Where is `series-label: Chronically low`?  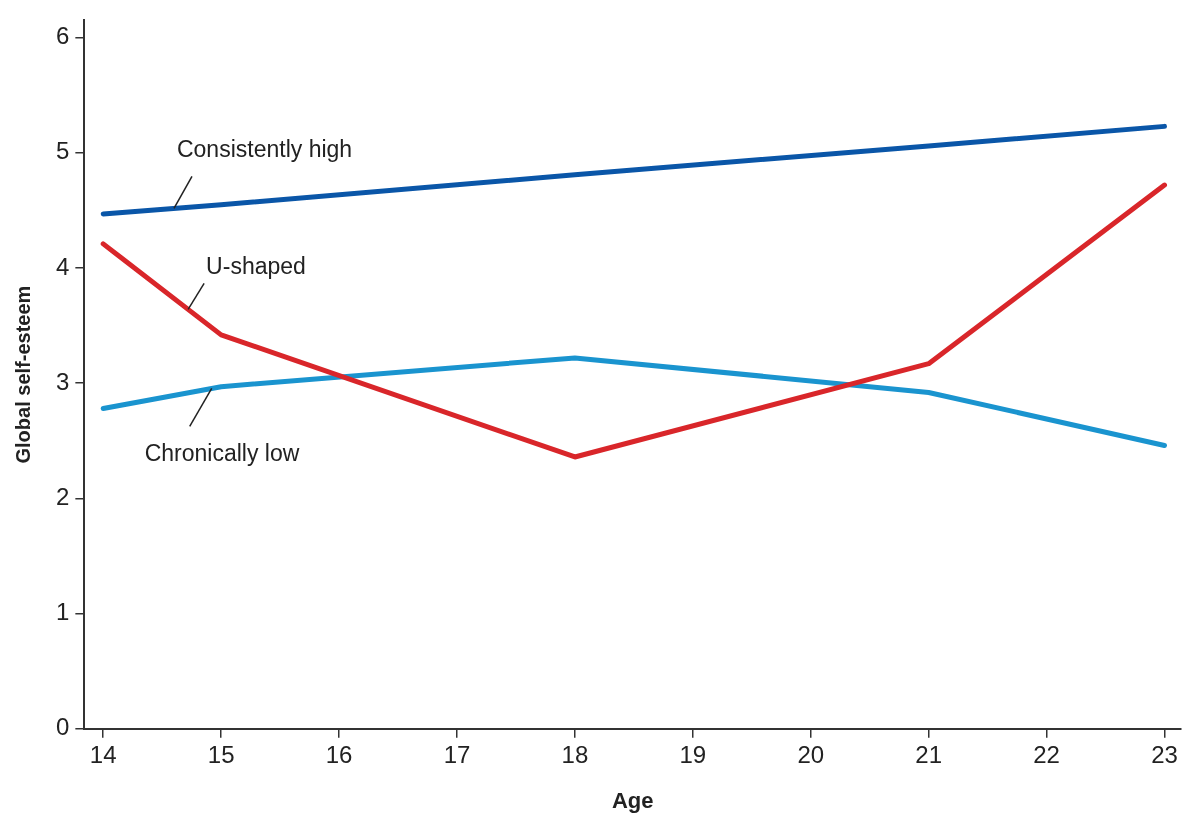
series-label: Chronically low is located at coordinates (222, 452).